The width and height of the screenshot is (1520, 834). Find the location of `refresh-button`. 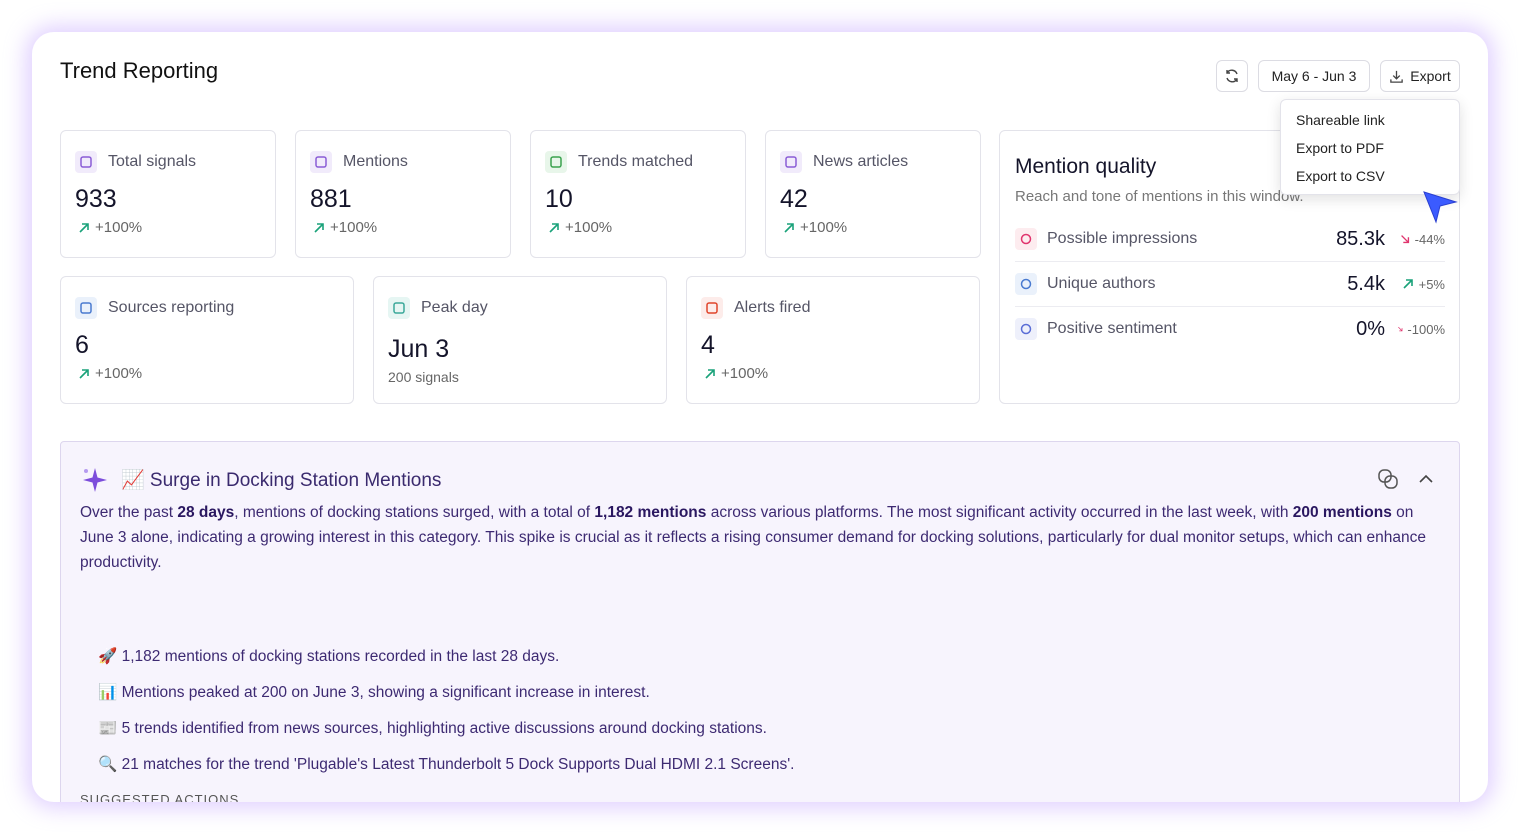

refresh-button is located at coordinates (1232, 76).